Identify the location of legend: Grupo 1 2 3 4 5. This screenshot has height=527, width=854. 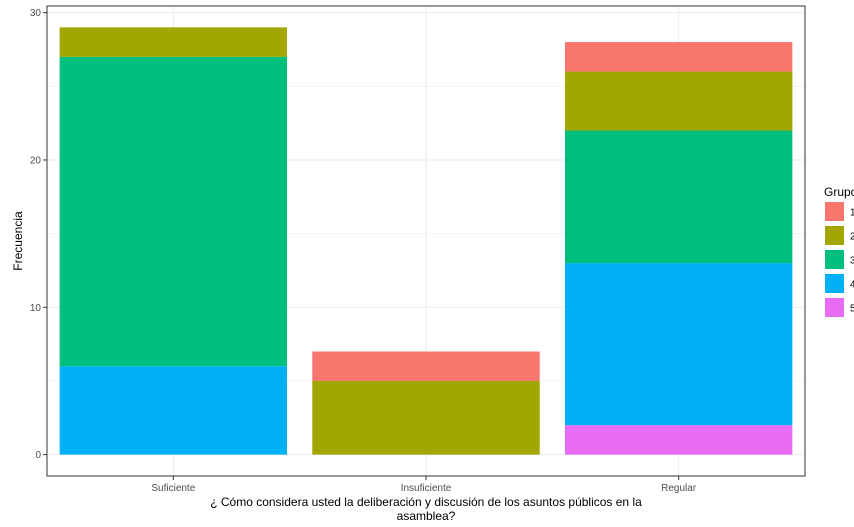
(839, 251).